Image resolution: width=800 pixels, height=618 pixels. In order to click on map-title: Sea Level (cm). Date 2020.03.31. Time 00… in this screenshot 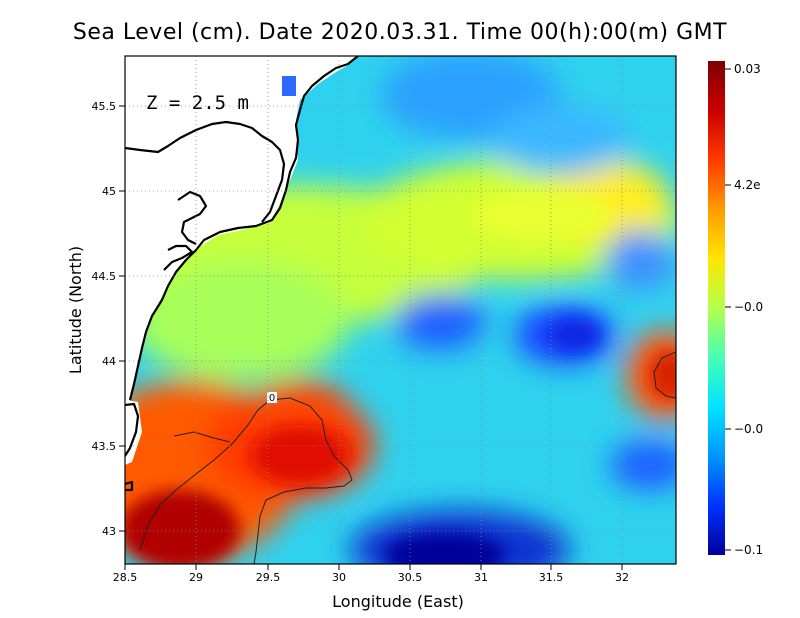, I will do `click(400, 32)`.